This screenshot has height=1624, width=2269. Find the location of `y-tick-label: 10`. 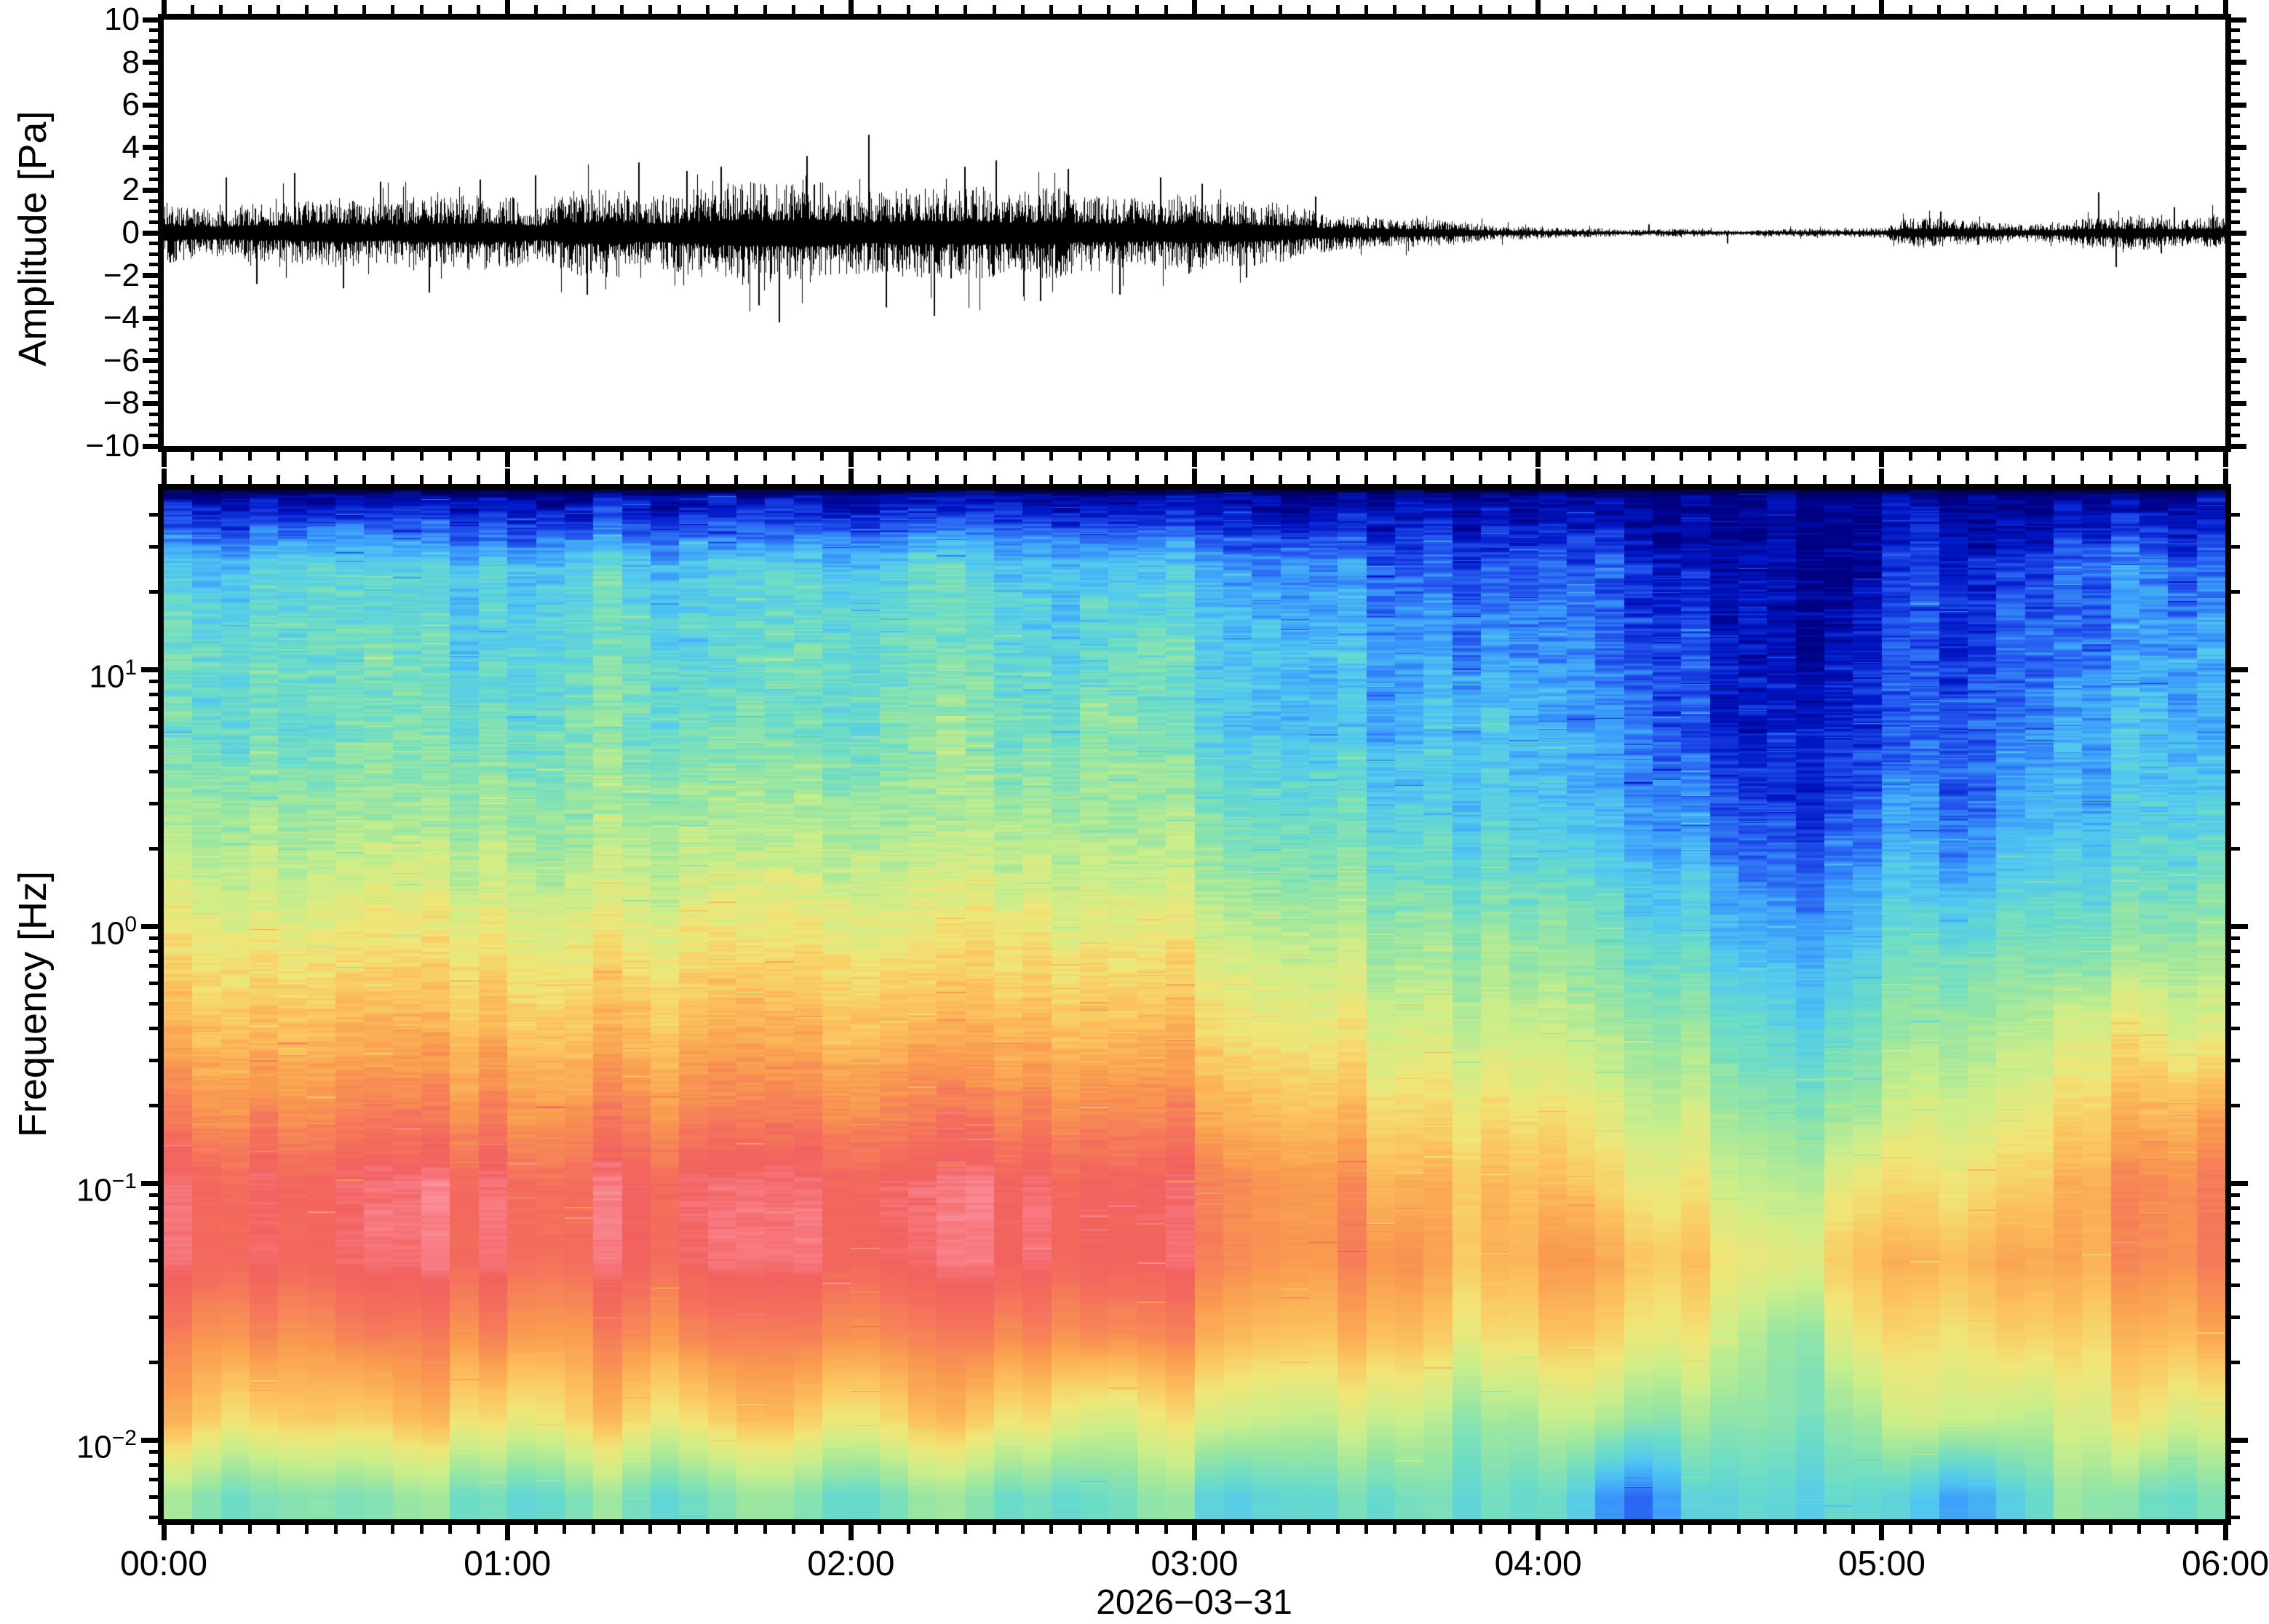

y-tick-label: 10 is located at coordinates (122, 19).